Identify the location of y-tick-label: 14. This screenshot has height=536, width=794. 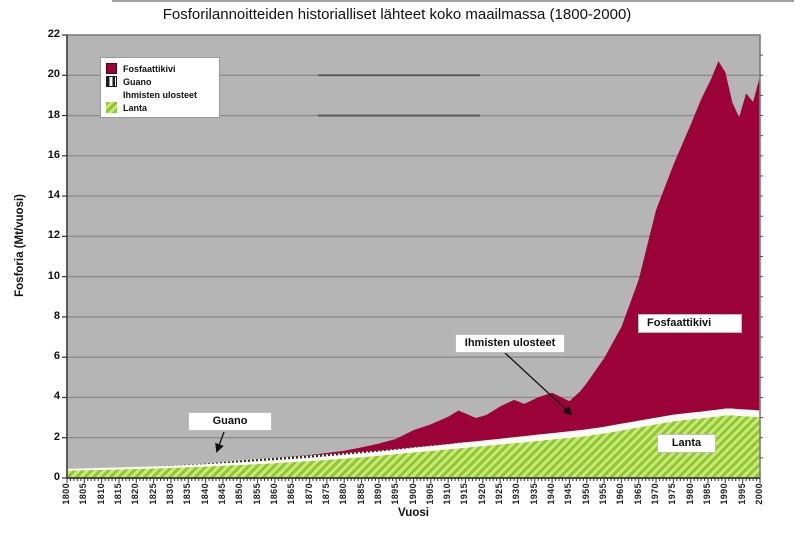
(53, 195).